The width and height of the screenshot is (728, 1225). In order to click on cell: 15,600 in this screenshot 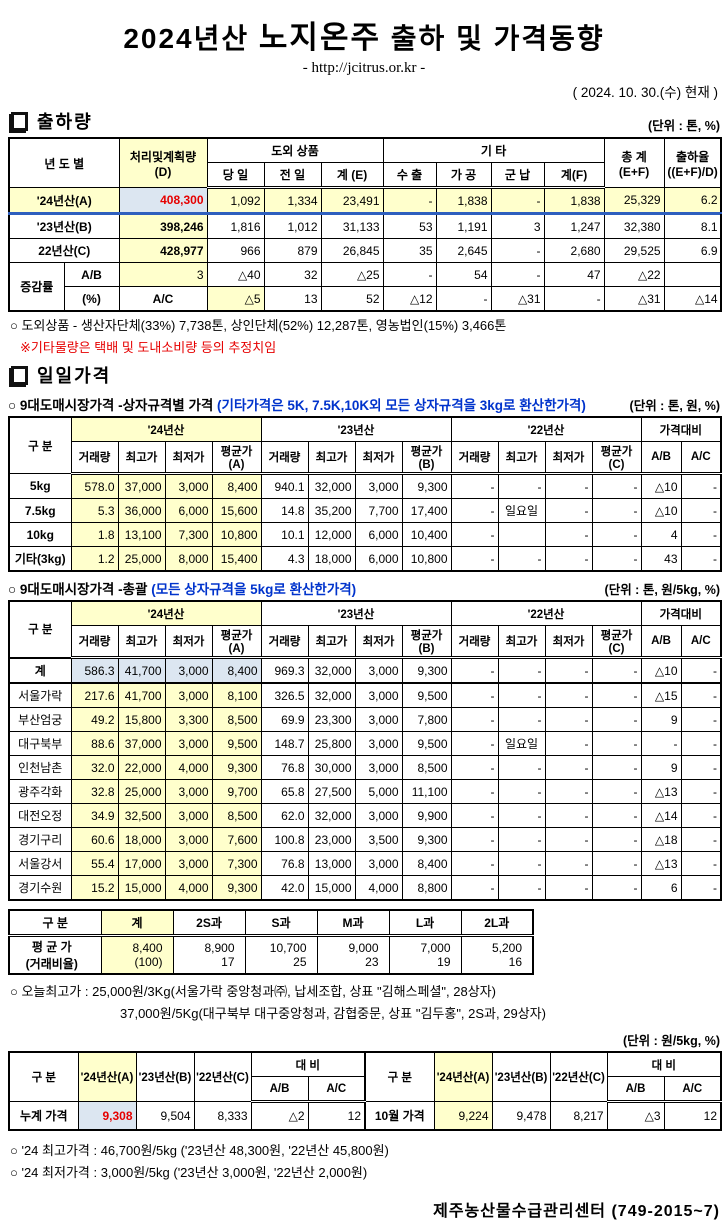, I will do `click(236, 510)`.